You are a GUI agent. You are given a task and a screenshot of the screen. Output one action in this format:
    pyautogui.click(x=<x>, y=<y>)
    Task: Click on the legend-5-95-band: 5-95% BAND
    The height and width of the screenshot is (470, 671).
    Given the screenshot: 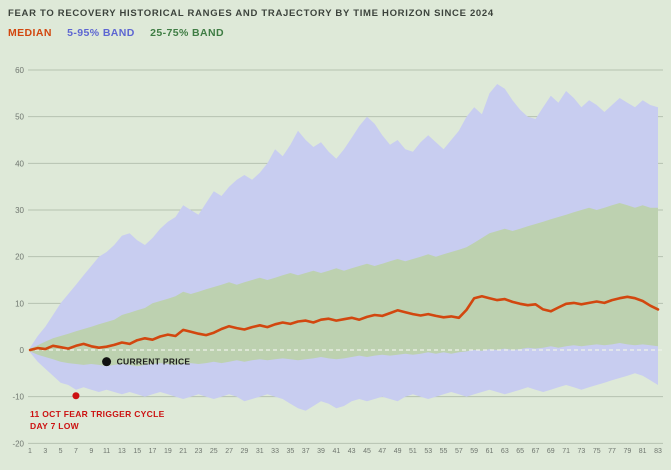 What is the action you would take?
    pyautogui.click(x=101, y=33)
    